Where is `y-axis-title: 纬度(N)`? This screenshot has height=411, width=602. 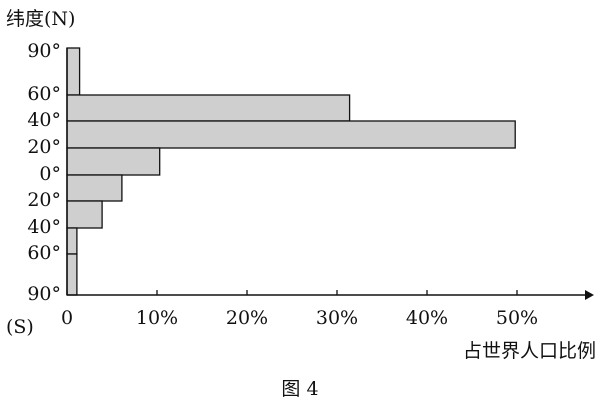 y-axis-title: 纬度(N) is located at coordinates (40, 19).